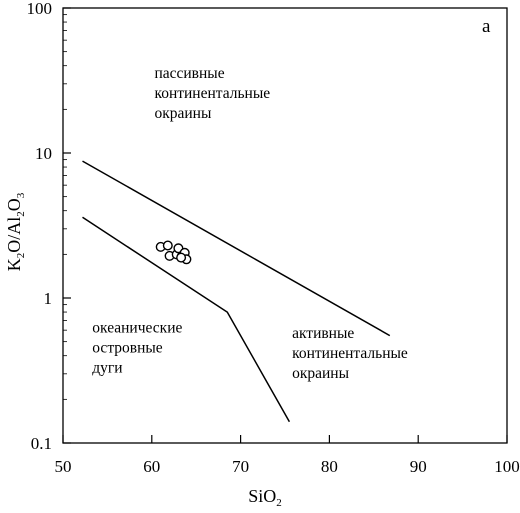 This screenshot has width=520, height=513. What do you see at coordinates (63, 466) in the screenshot?
I see `x-tick-label: 50` at bounding box center [63, 466].